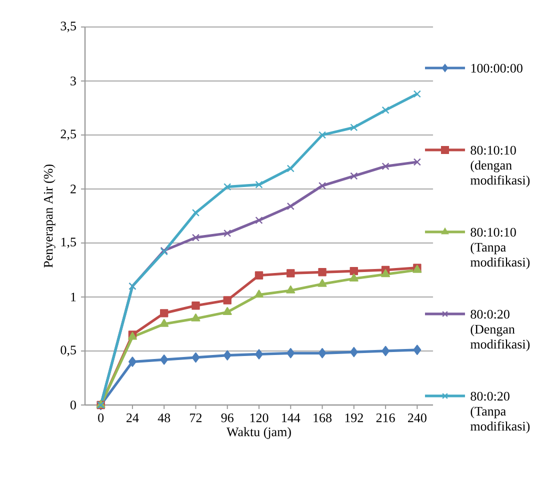 Image resolution: width=558 pixels, height=488 pixels. I want to click on y-tick-label: 2,5, so click(68, 135).